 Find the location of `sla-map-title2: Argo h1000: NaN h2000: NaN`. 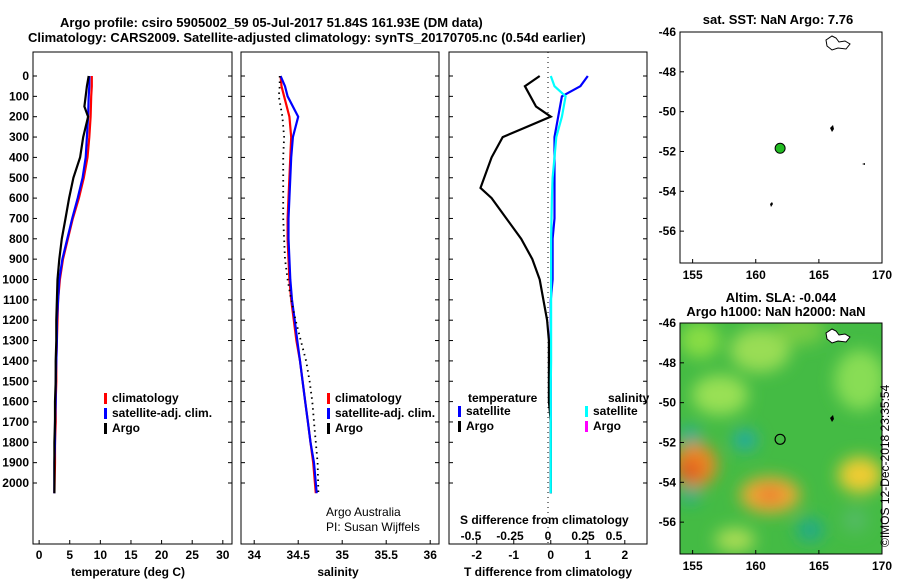

sla-map-title2: Argo h1000: NaN h2000: NaN is located at coordinates (775, 311).